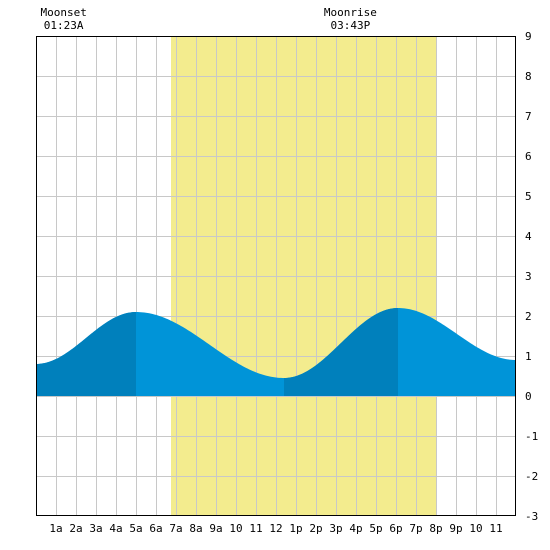  I want to click on y-tick-label: -1, so click(531, 436).